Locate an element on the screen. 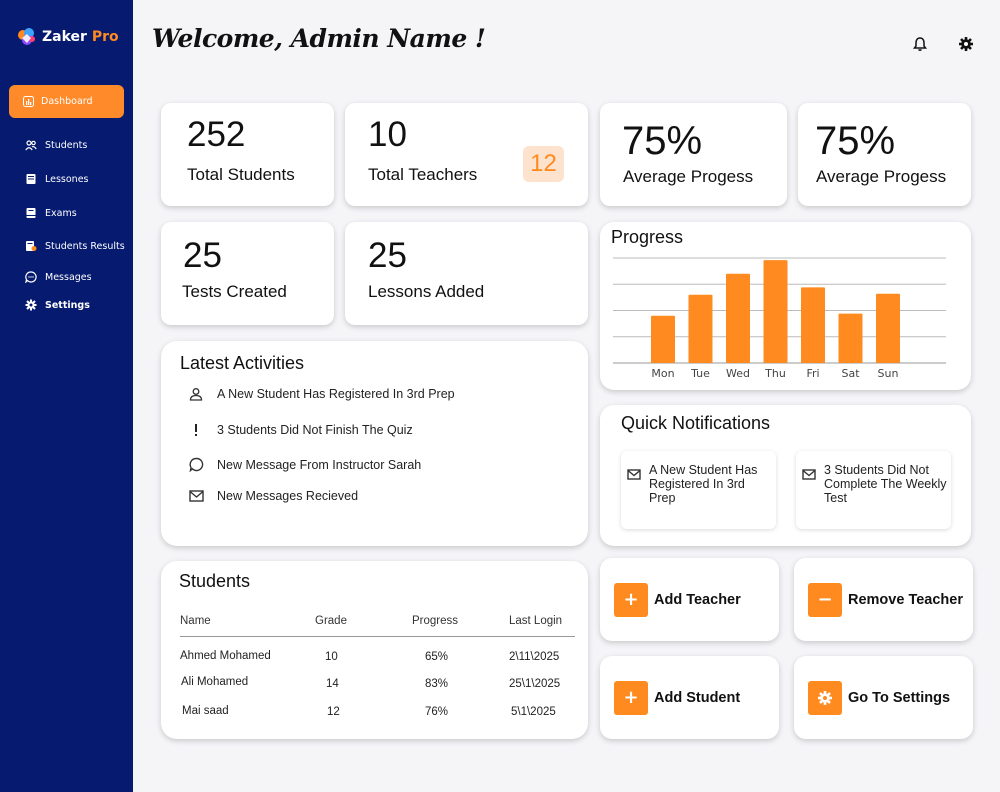  remove-teacher-button: − Remove Teacher is located at coordinates (883, 599).